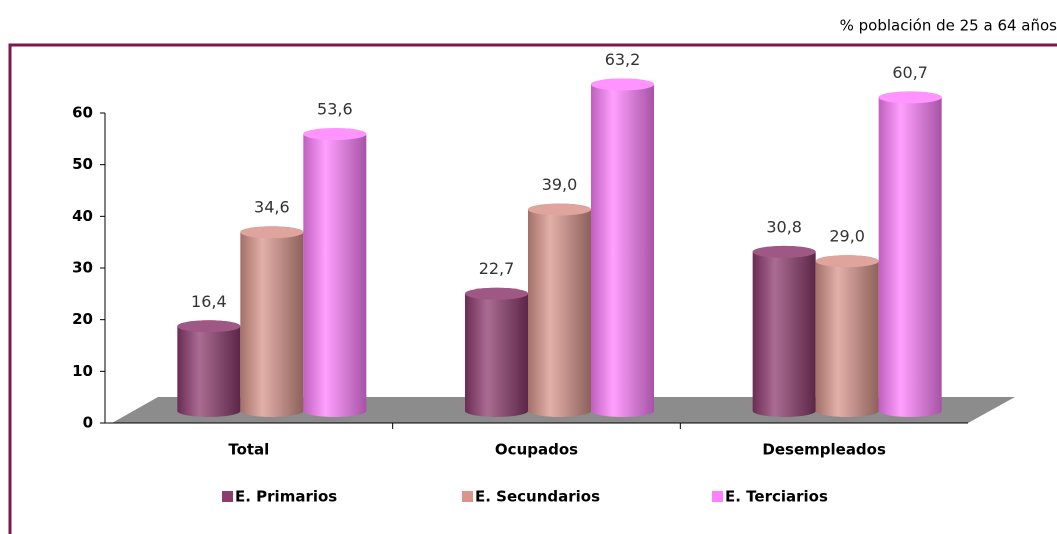  Describe the element at coordinates (335, 109) in the screenshot. I see `value-label: 53,6` at that location.